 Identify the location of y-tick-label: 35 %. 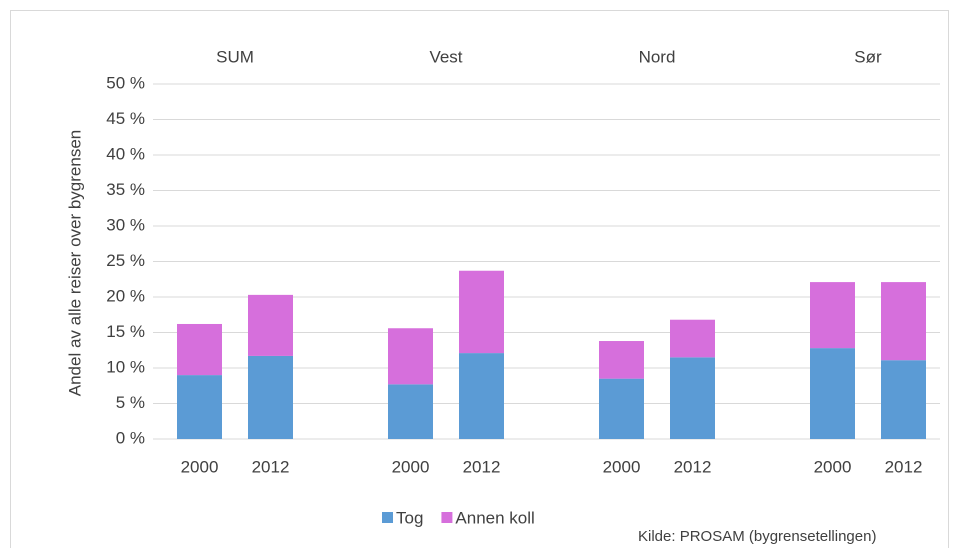
(125, 189).